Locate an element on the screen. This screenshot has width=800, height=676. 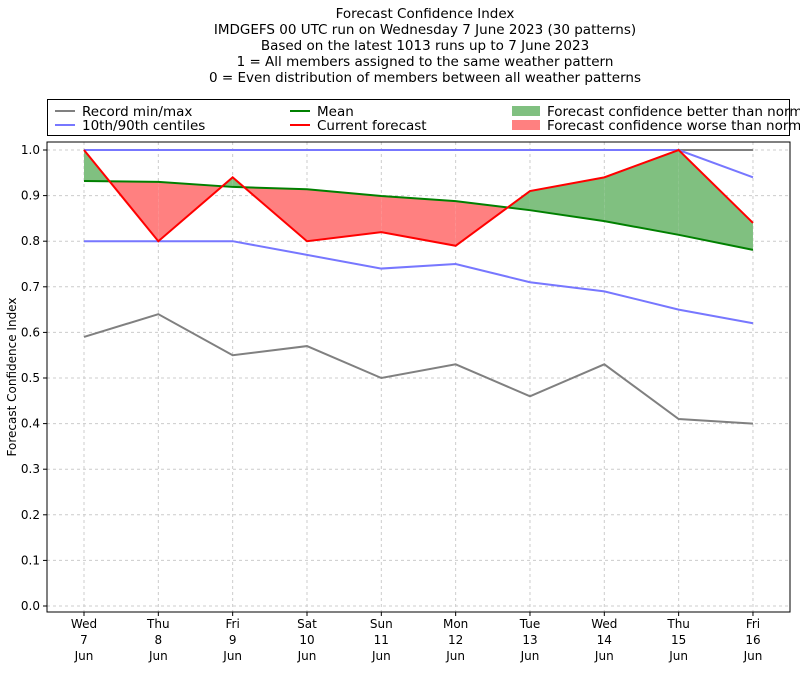
x-tick-label: 14 is located at coordinates (604, 640).